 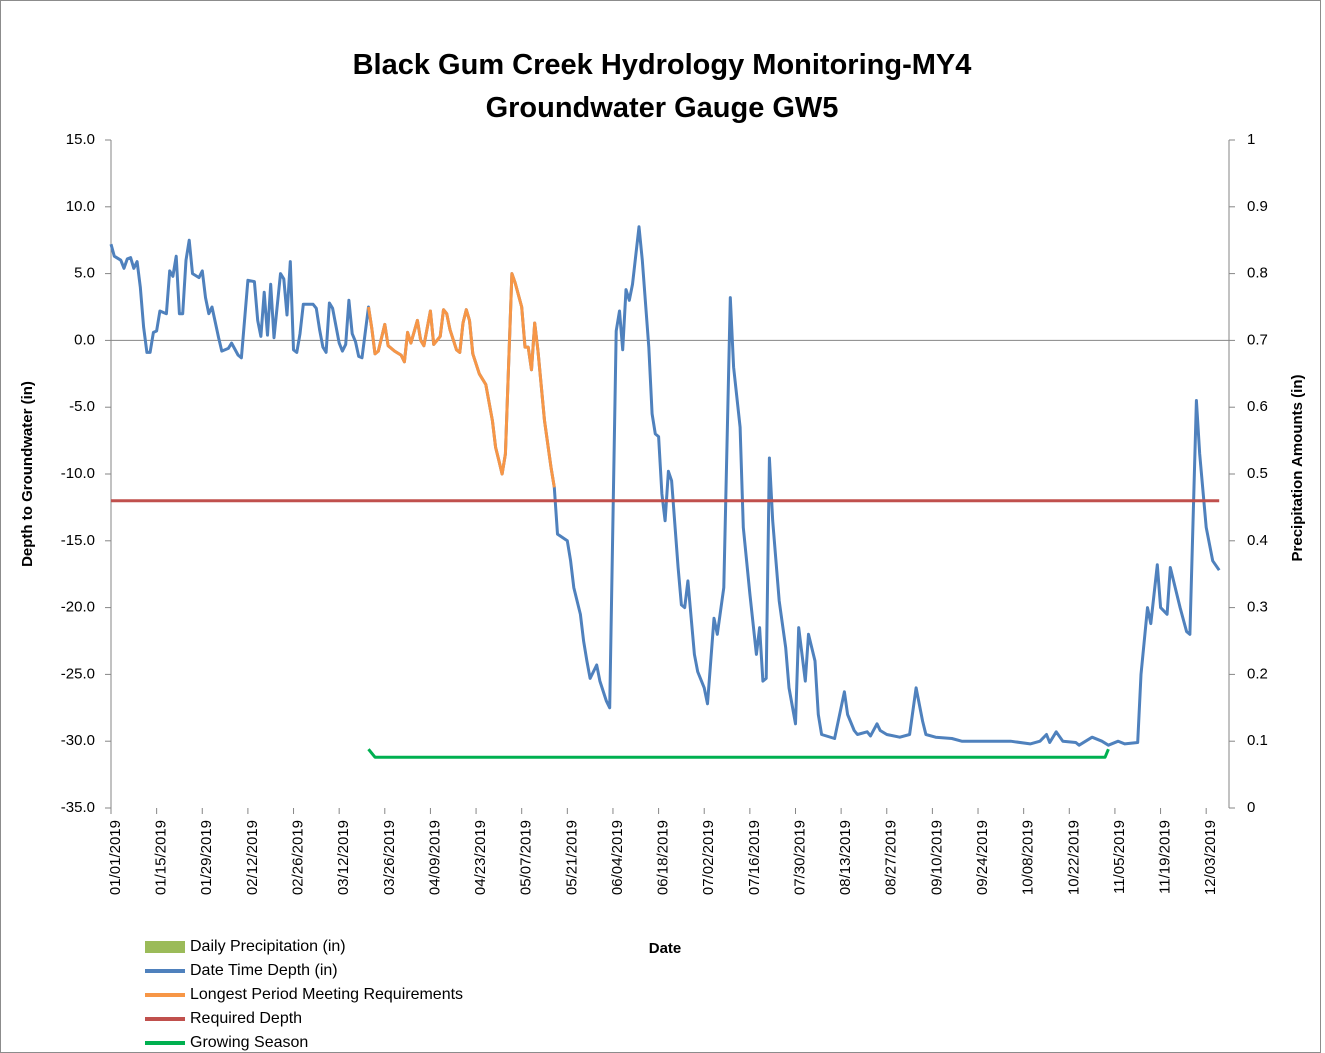 I want to click on y2-tick-label: 0.6, so click(x=1257, y=406).